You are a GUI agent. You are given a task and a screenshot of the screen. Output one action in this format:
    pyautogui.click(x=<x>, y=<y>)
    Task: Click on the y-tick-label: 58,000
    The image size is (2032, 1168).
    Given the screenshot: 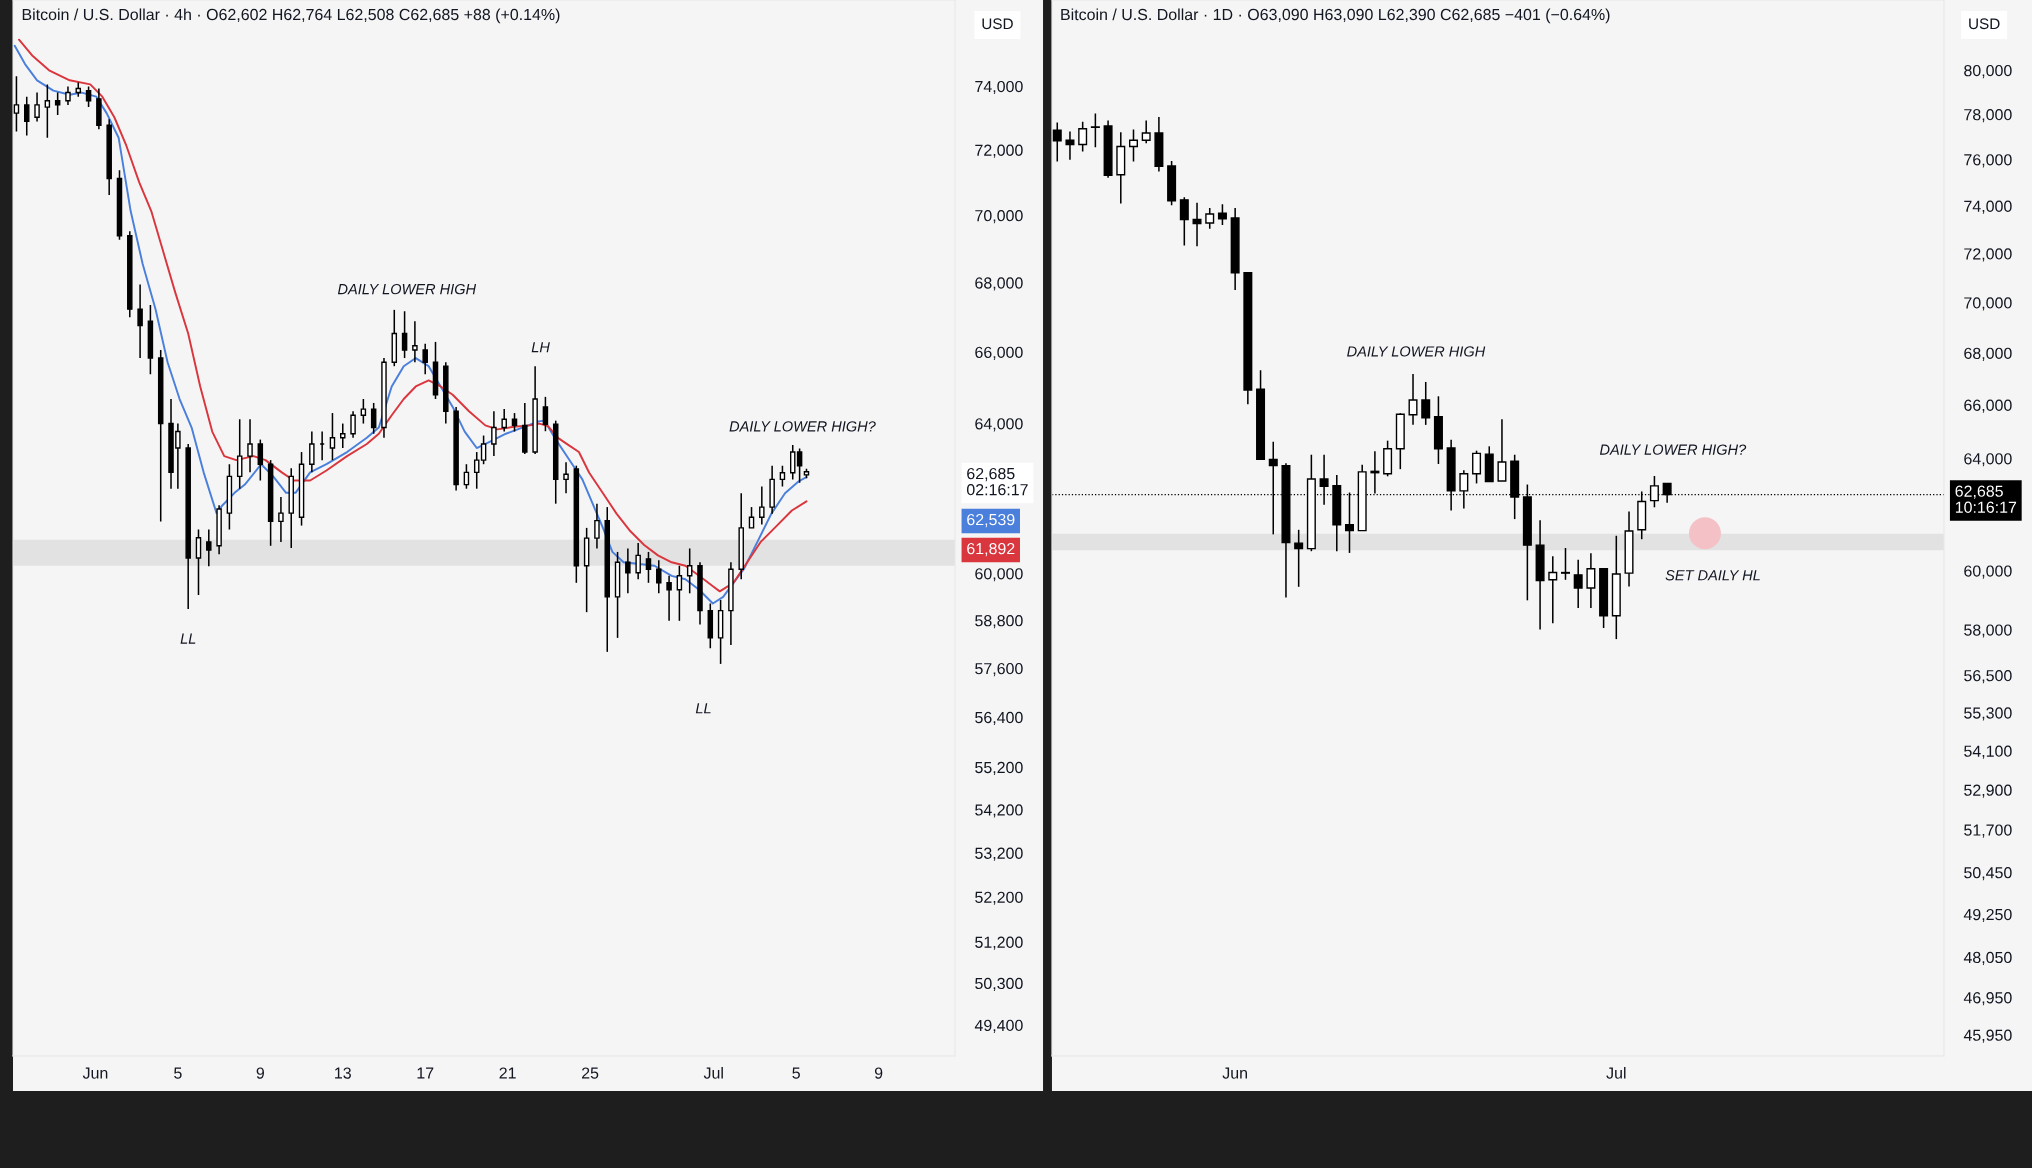 What is the action you would take?
    pyautogui.click(x=1988, y=631)
    